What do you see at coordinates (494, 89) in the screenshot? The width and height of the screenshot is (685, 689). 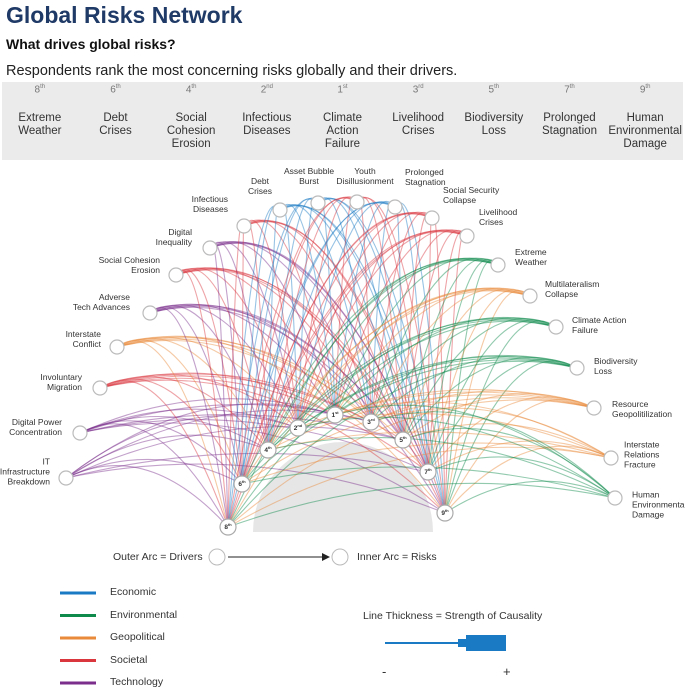 I see `rank-label: 5th` at bounding box center [494, 89].